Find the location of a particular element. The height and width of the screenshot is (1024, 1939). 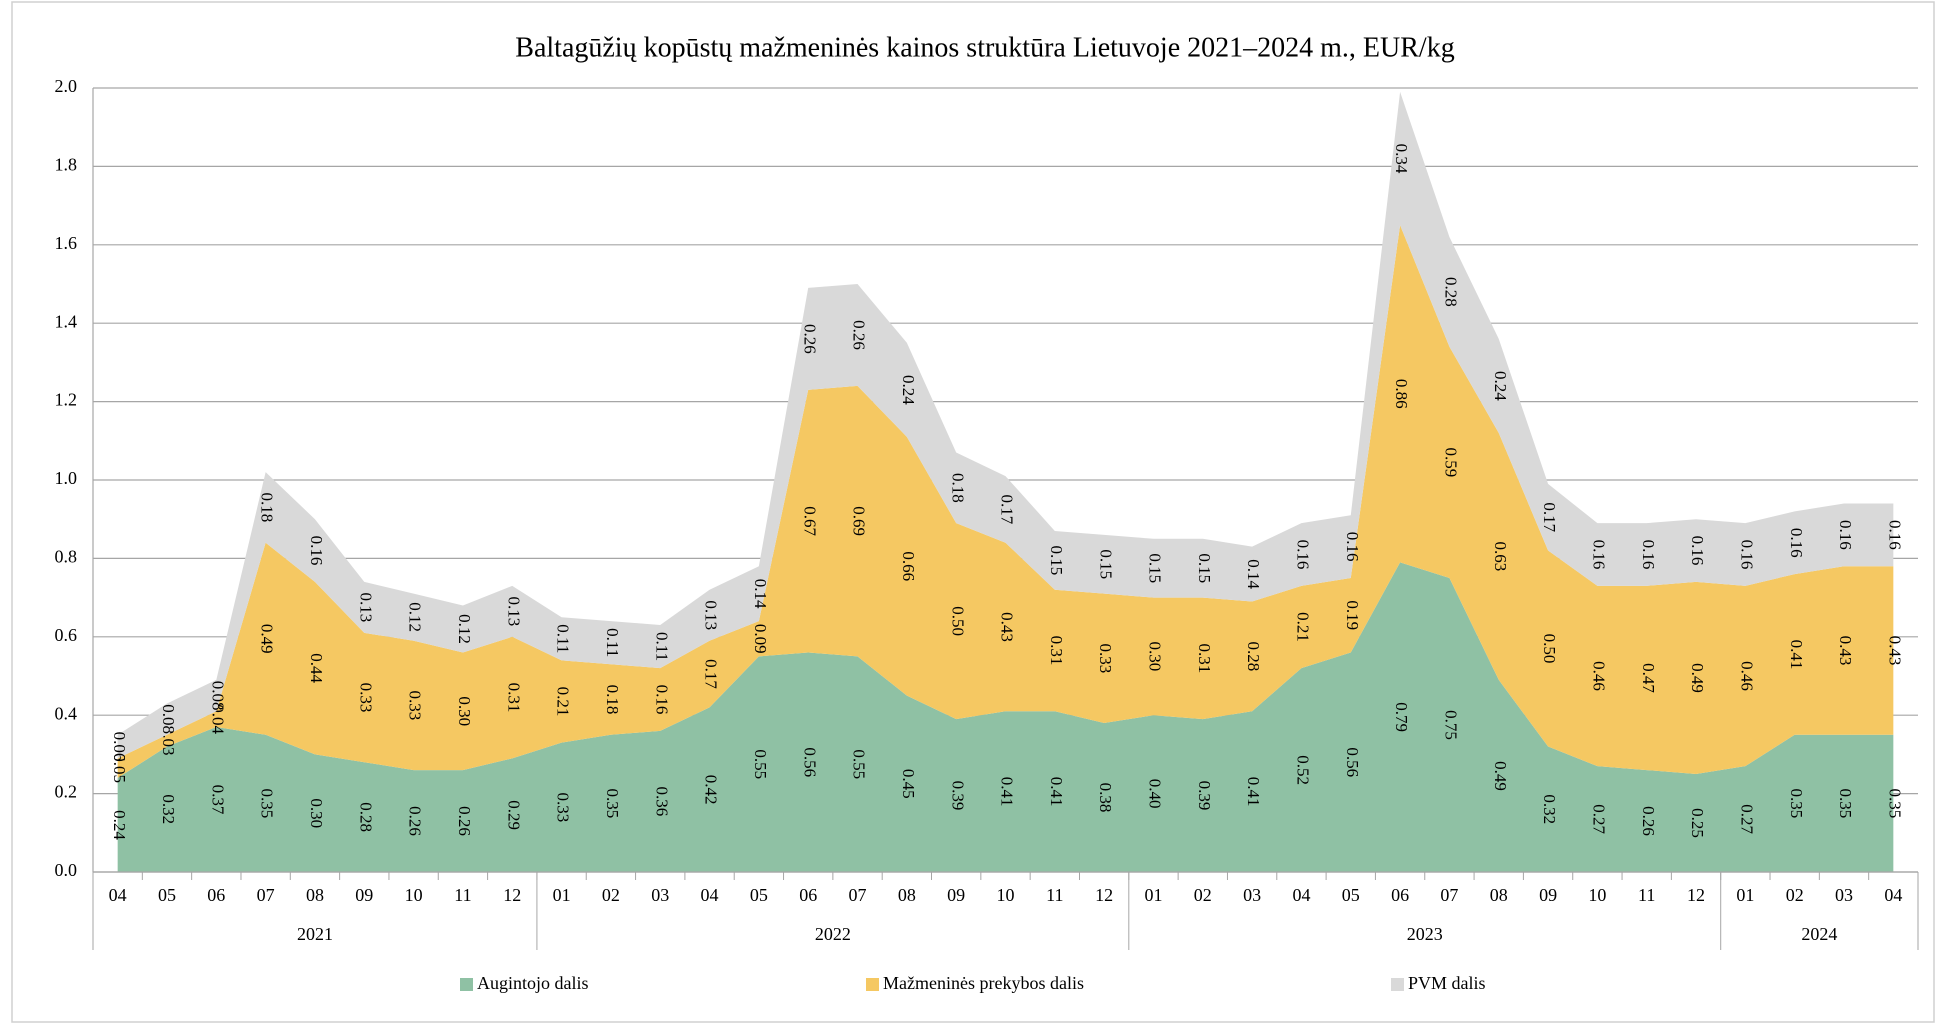

x-tick-label: 02 is located at coordinates (1203, 895).